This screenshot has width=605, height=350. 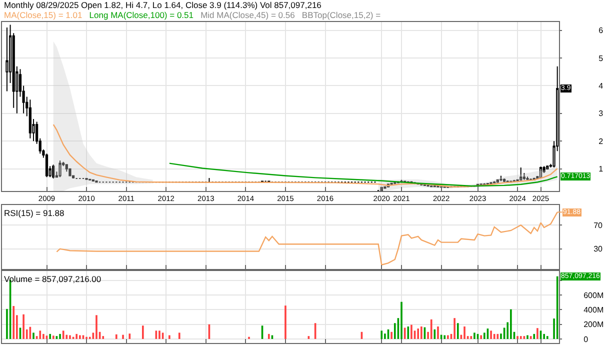 What do you see at coordinates (601, 169) in the screenshot?
I see `y-tick-label: 1` at bounding box center [601, 169].